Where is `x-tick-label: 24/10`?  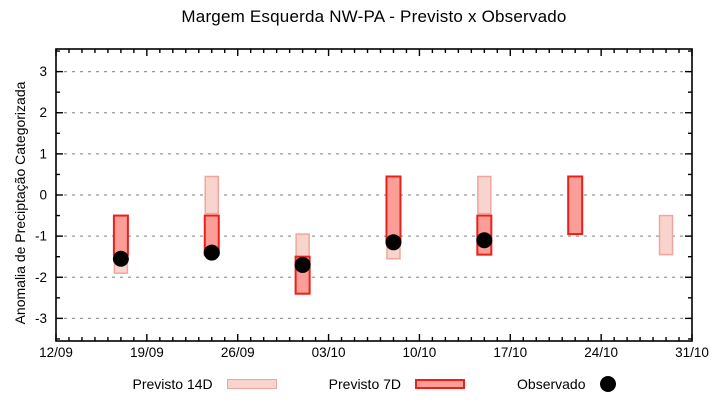
x-tick-label: 24/10 is located at coordinates (601, 352).